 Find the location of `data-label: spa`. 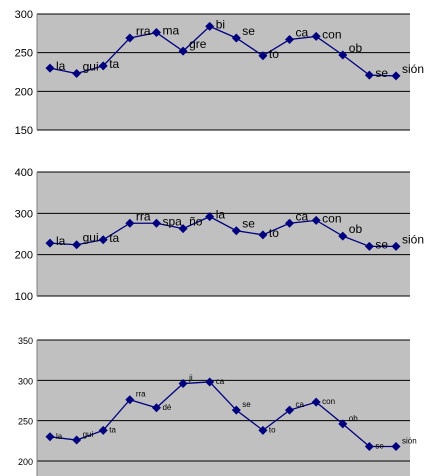

data-label: spa is located at coordinates (172, 221).